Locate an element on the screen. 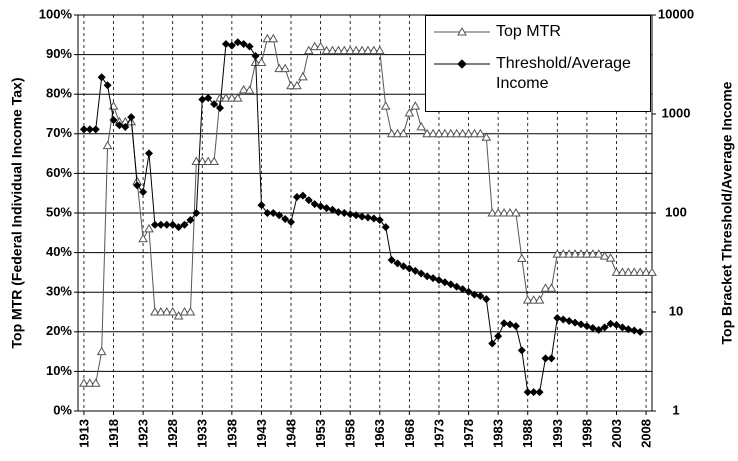  legend: Top MTR Threshold/Average Income is located at coordinates (538, 63).